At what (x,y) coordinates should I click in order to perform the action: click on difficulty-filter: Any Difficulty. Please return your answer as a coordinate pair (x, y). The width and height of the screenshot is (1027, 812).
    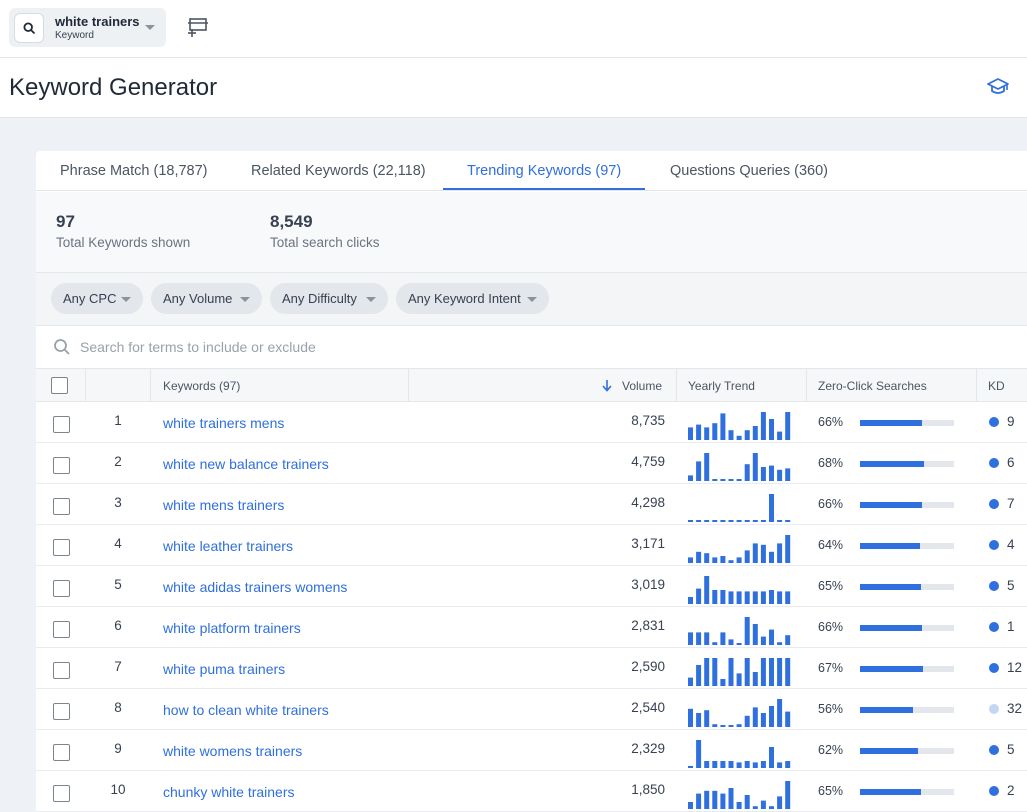
    Looking at the image, I should click on (329, 298).